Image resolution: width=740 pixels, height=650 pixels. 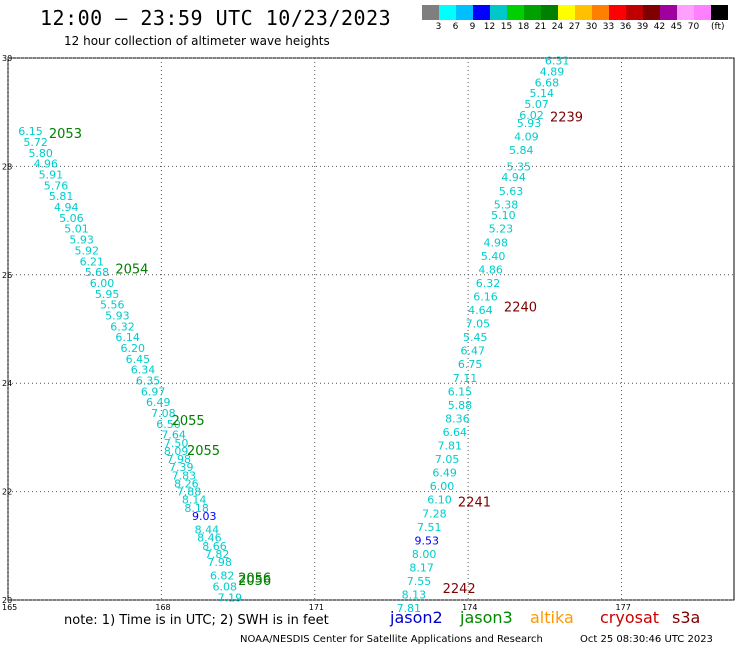 What do you see at coordinates (127, 337) in the screenshot?
I see `wave-height-value: 6.14` at bounding box center [127, 337].